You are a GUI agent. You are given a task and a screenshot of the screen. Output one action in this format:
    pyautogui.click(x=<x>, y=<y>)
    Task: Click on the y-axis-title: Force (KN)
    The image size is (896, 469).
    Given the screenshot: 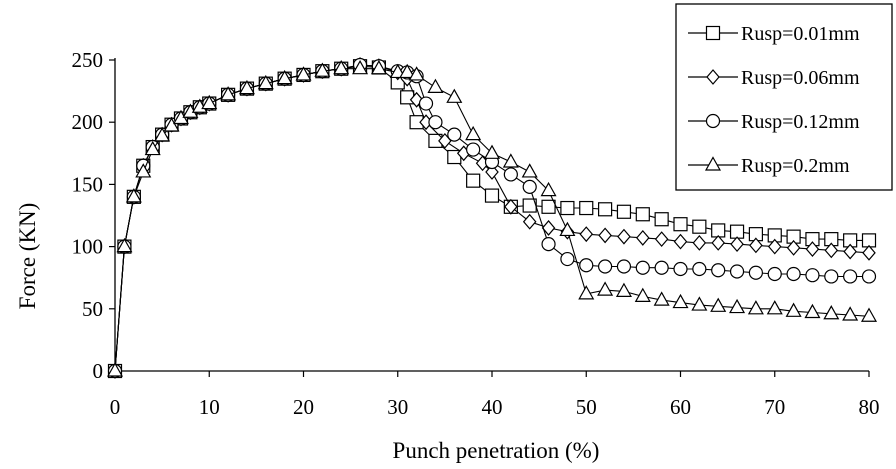 What is the action you would take?
    pyautogui.click(x=27, y=256)
    